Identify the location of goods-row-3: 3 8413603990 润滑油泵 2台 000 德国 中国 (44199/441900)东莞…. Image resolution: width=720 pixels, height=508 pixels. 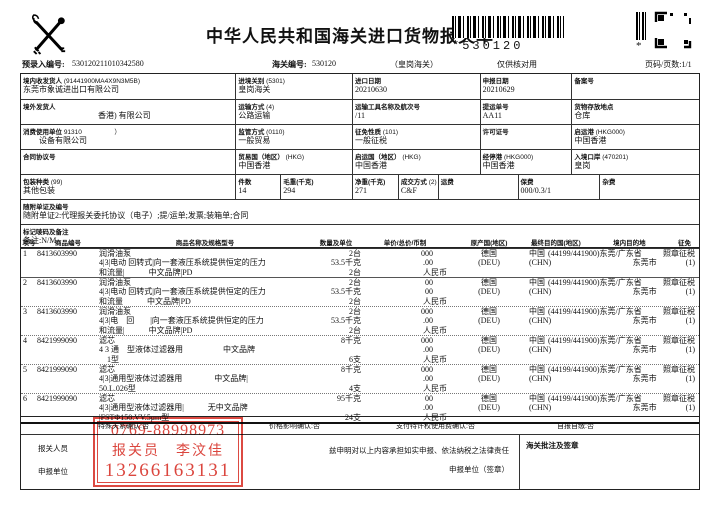
(360, 320).